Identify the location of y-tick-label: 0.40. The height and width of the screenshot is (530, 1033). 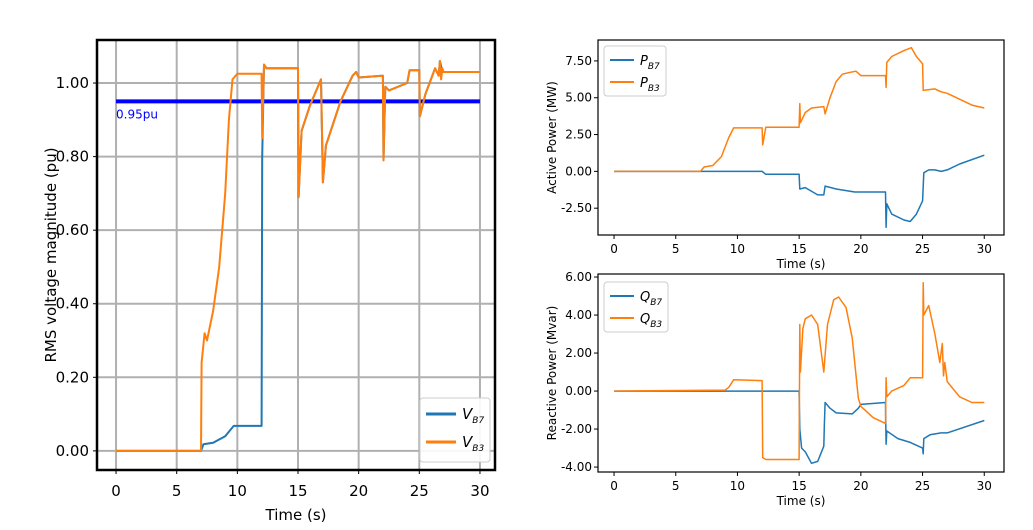
(72, 304).